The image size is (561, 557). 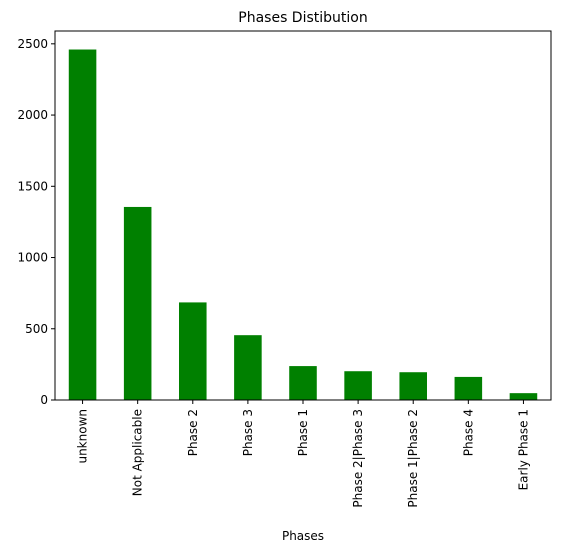 I want to click on x-tick-label: Phase 1, so click(x=303, y=432).